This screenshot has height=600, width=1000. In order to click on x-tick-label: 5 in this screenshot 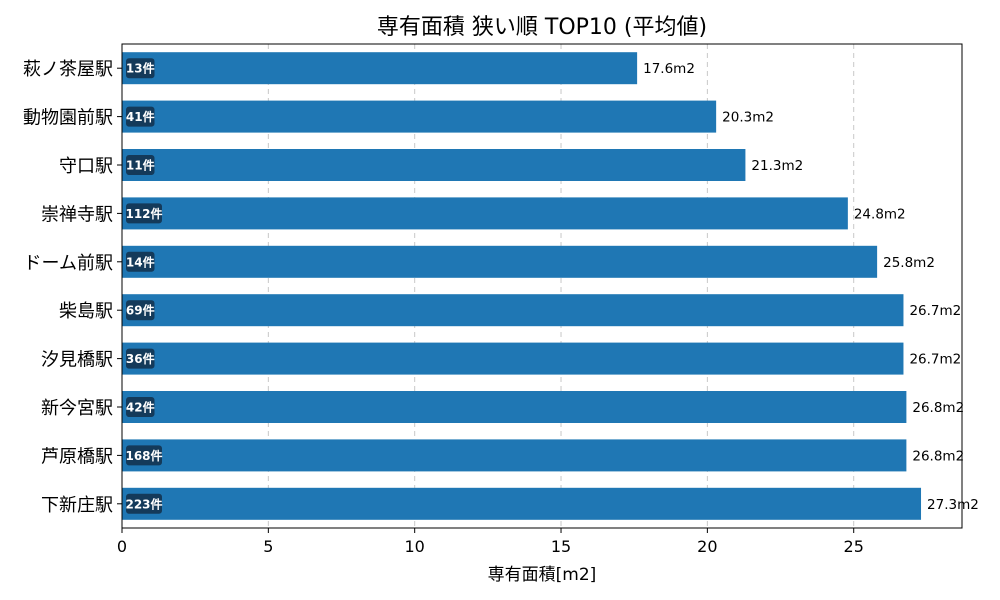, I will do `click(268, 546)`.